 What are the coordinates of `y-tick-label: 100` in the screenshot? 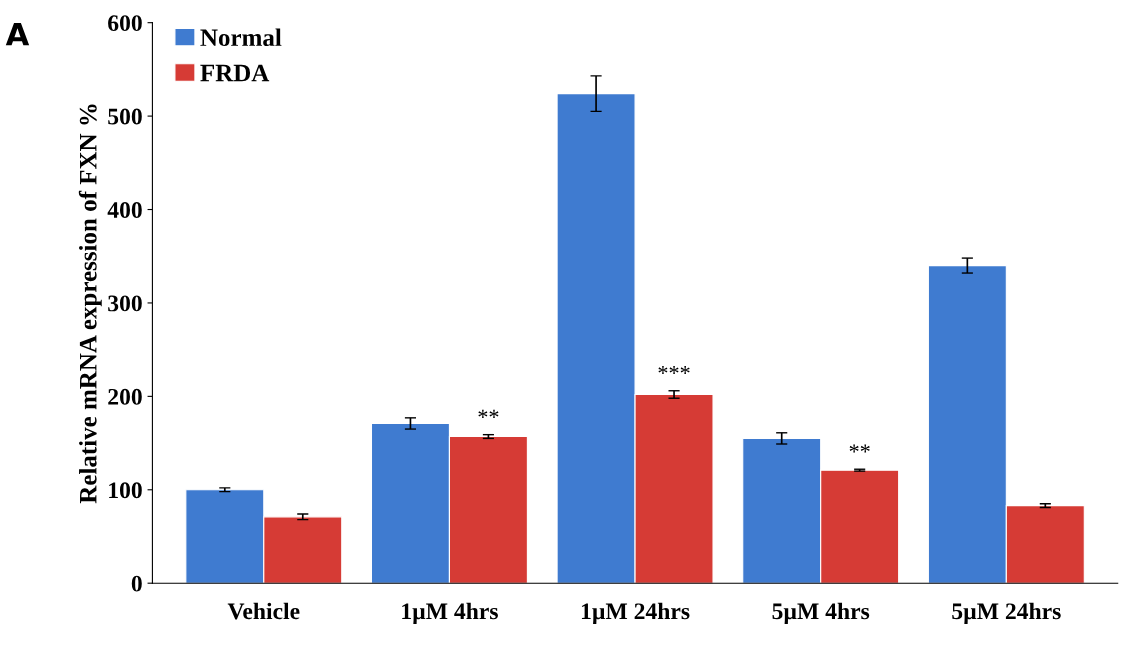 It's located at (125, 490).